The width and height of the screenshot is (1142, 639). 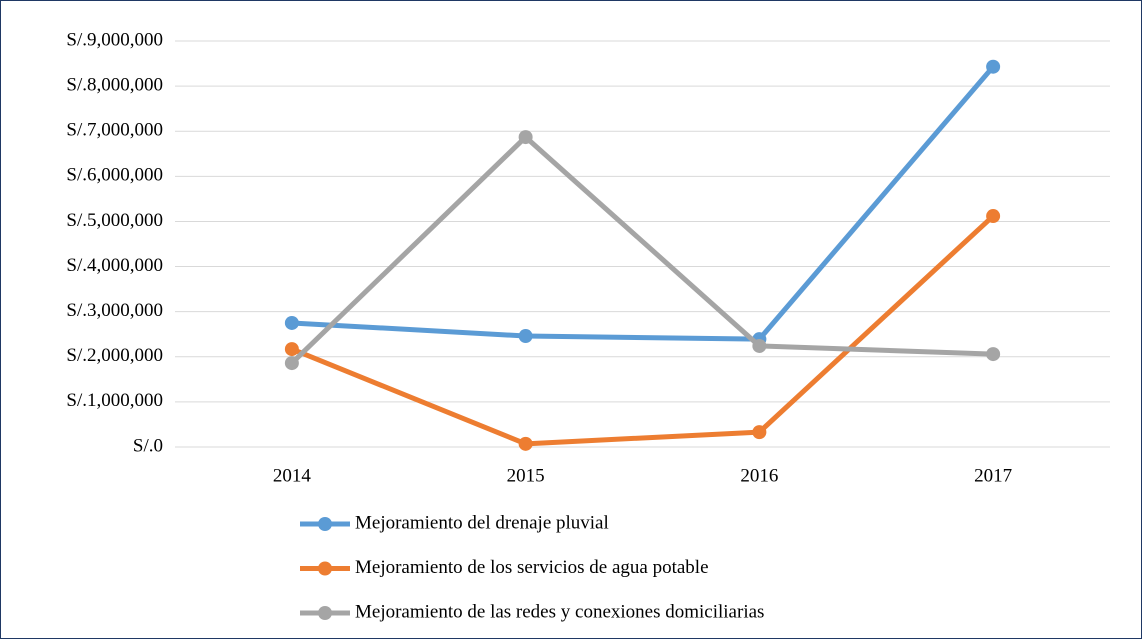 I want to click on y-tick-label: S/.2,000,000, so click(x=114, y=355).